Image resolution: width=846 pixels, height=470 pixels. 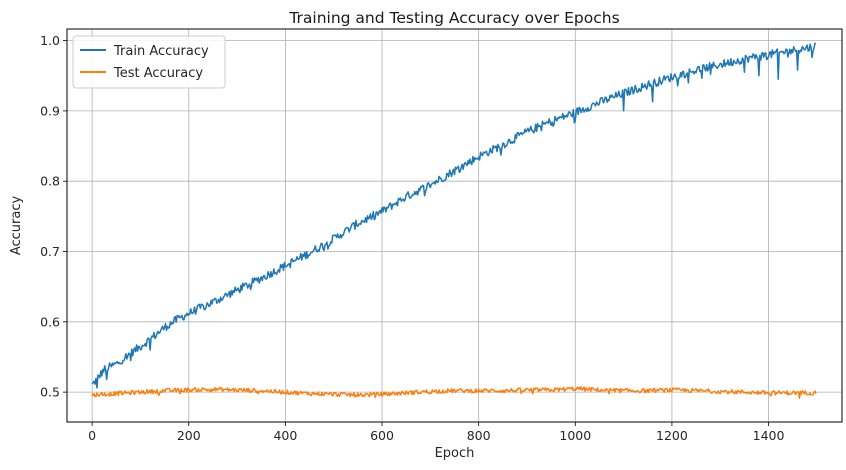 What do you see at coordinates (769, 435) in the screenshot?
I see `x-tick-label: 1400` at bounding box center [769, 435].